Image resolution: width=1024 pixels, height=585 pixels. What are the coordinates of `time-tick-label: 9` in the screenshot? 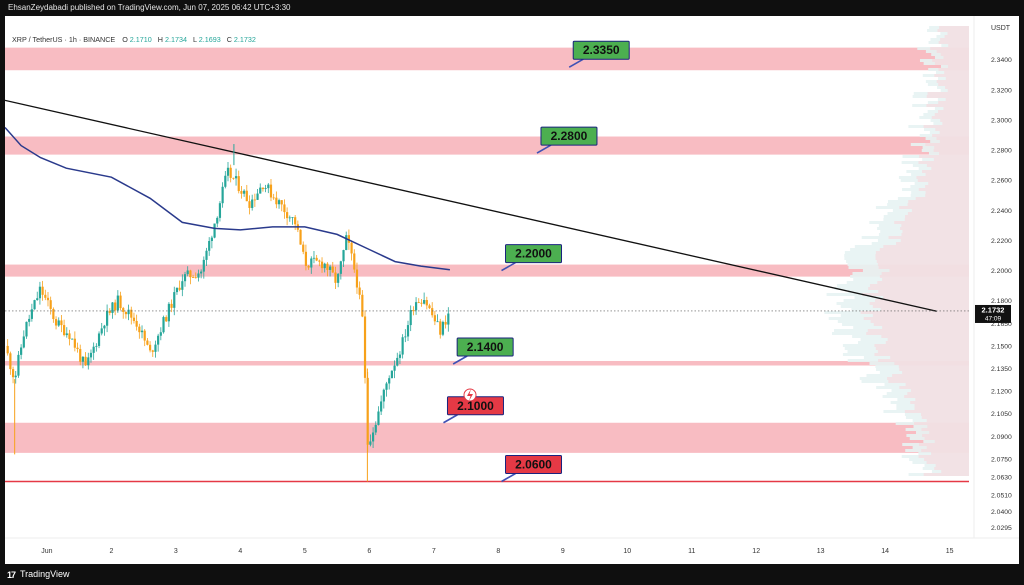 It's located at (563, 551).